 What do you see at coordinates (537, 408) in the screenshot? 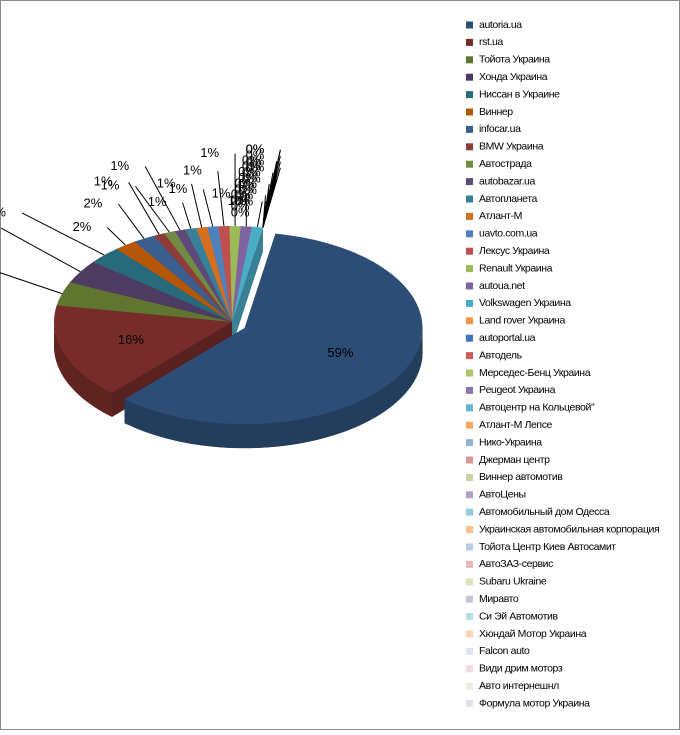
I see `legend-label: Автоцентр на Кольцевой"` at bounding box center [537, 408].